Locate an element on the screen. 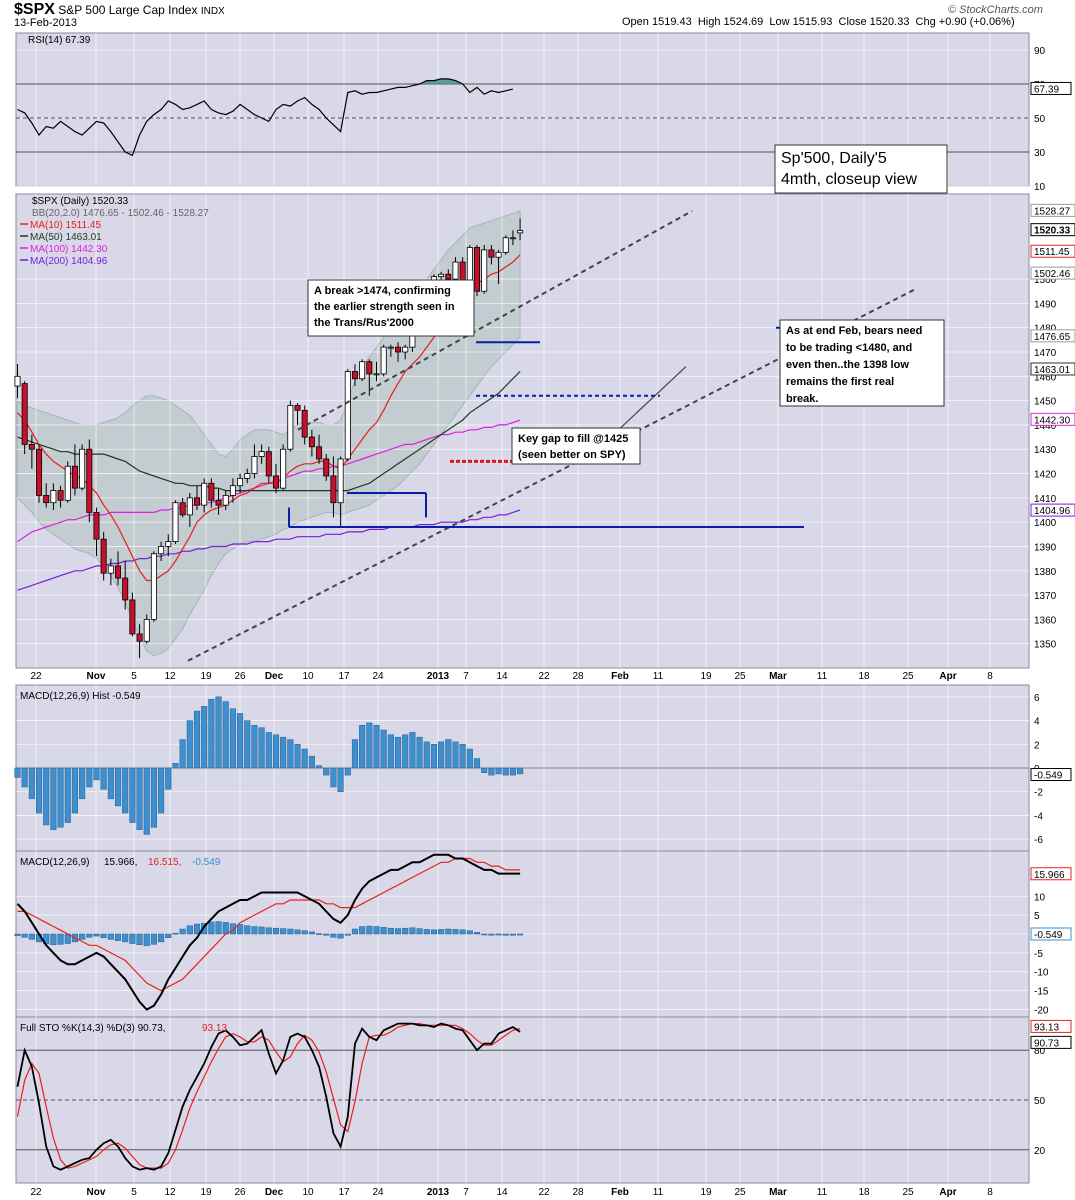 The image size is (1075, 1200). macd-last-label: 15.966 is located at coordinates (1049, 875).